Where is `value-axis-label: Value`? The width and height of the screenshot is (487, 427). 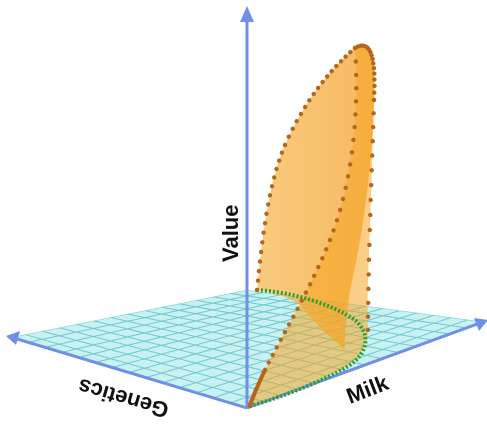
value-axis-label: Value is located at coordinates (230, 233).